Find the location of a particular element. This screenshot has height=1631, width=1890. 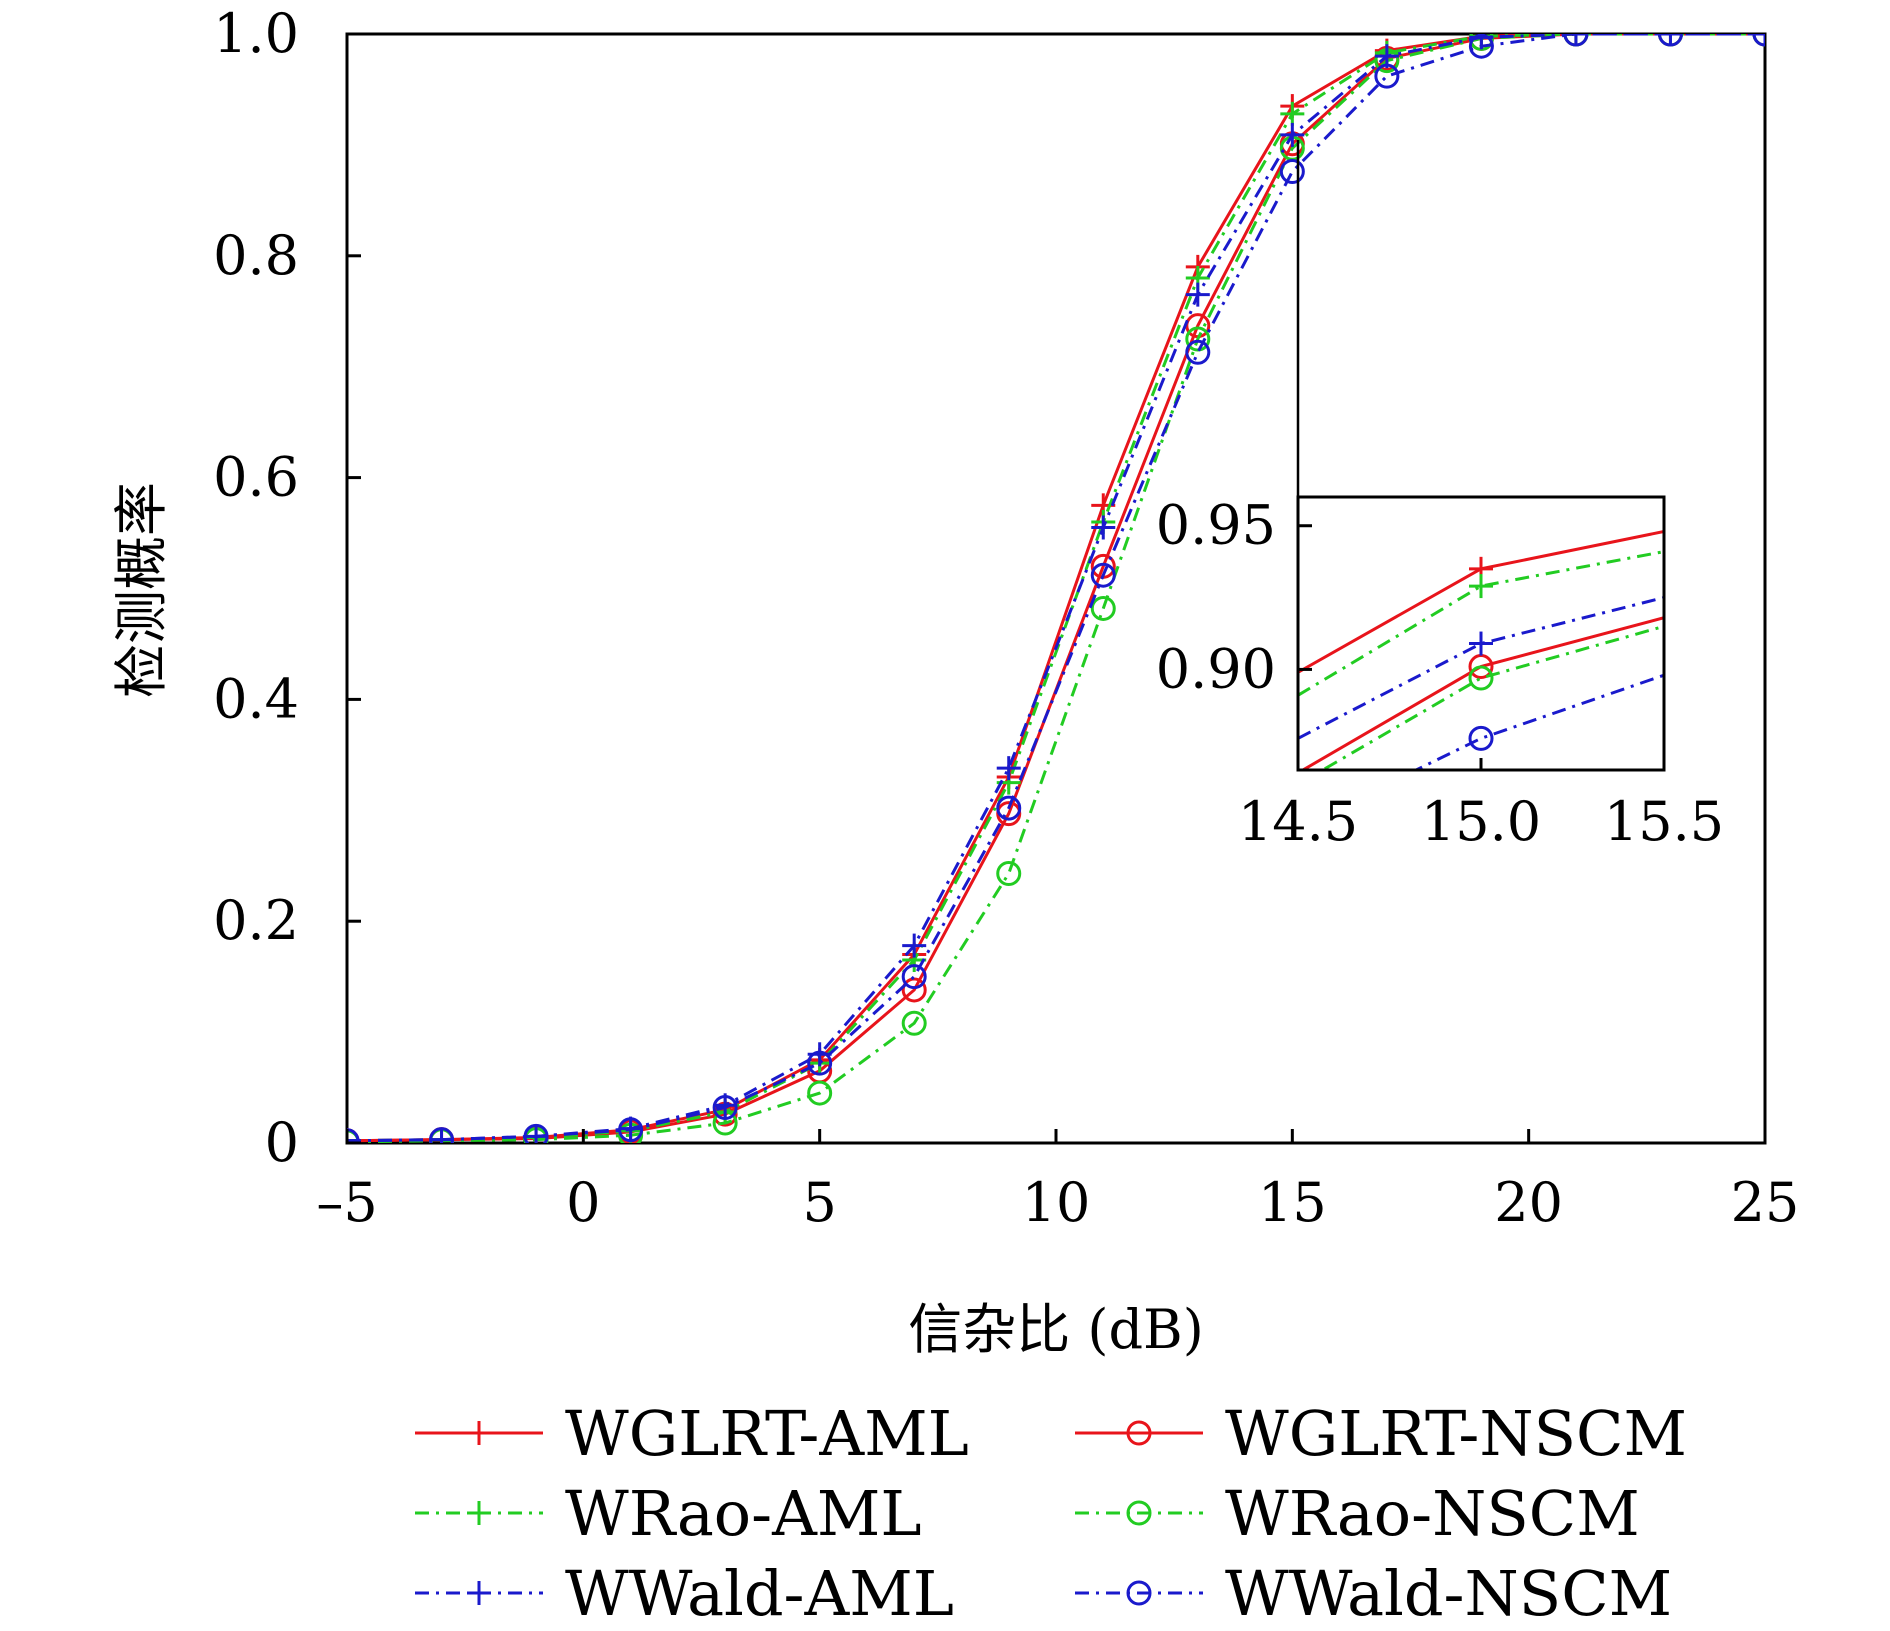

inset-x-ticks: 14.5 15.0 15.5 is located at coordinates (1481, 805).